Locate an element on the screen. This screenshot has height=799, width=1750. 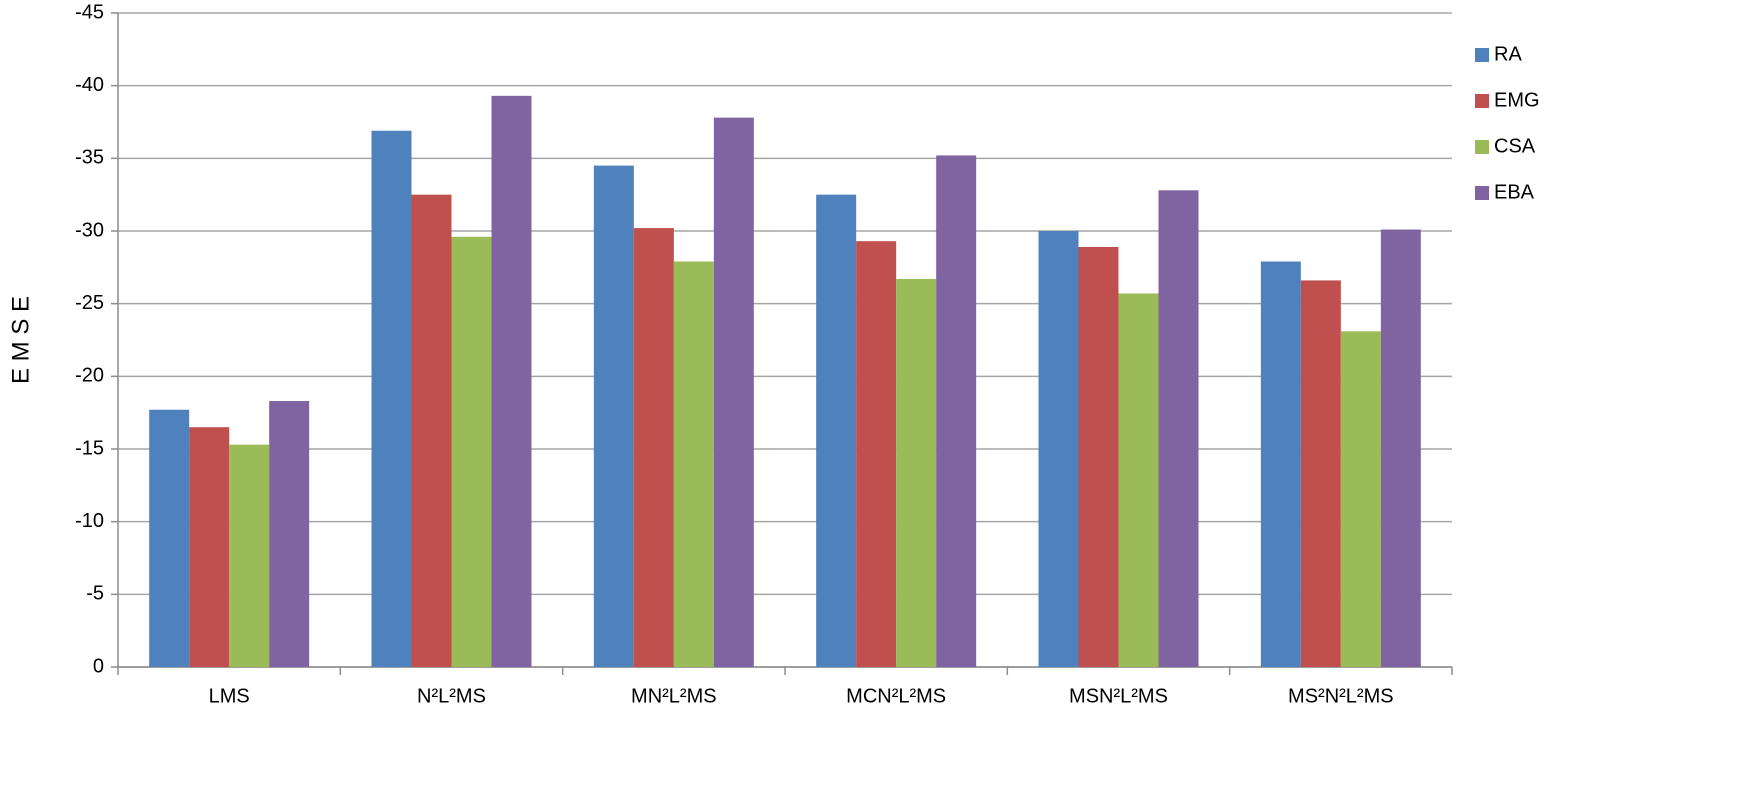
x-tick-label: MSN²L²MS is located at coordinates (1118, 696).